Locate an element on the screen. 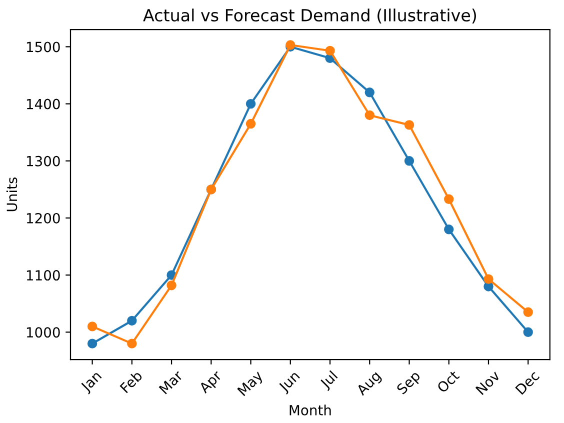 The image size is (564, 423). x-tick-label: Oct is located at coordinates (448, 382).